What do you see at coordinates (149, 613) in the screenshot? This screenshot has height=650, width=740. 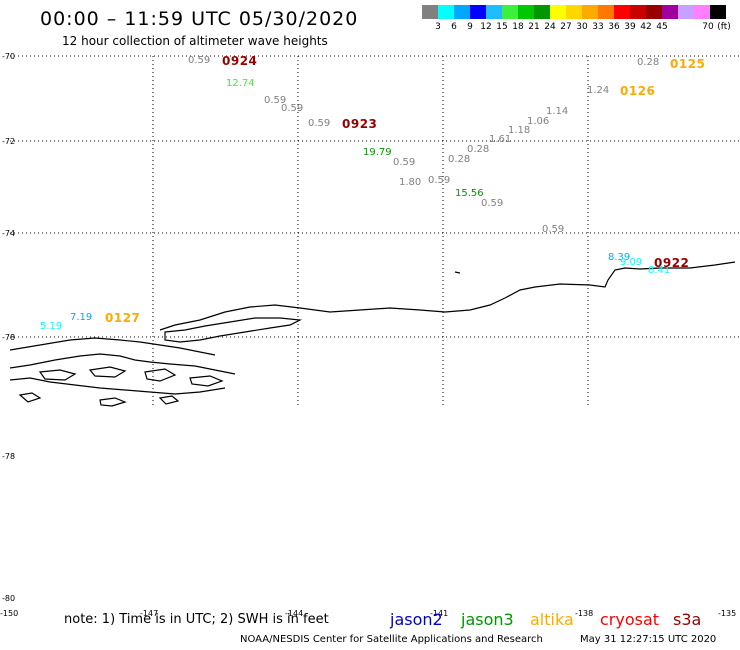 I see `lon-label: -147` at bounding box center [149, 613].